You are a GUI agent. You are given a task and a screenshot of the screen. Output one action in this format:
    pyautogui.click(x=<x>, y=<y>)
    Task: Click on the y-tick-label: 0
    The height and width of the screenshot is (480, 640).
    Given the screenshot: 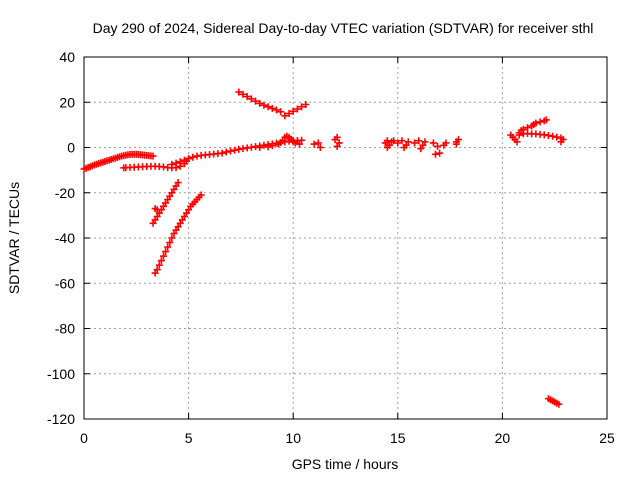 What is the action you would take?
    pyautogui.click(x=71, y=148)
    